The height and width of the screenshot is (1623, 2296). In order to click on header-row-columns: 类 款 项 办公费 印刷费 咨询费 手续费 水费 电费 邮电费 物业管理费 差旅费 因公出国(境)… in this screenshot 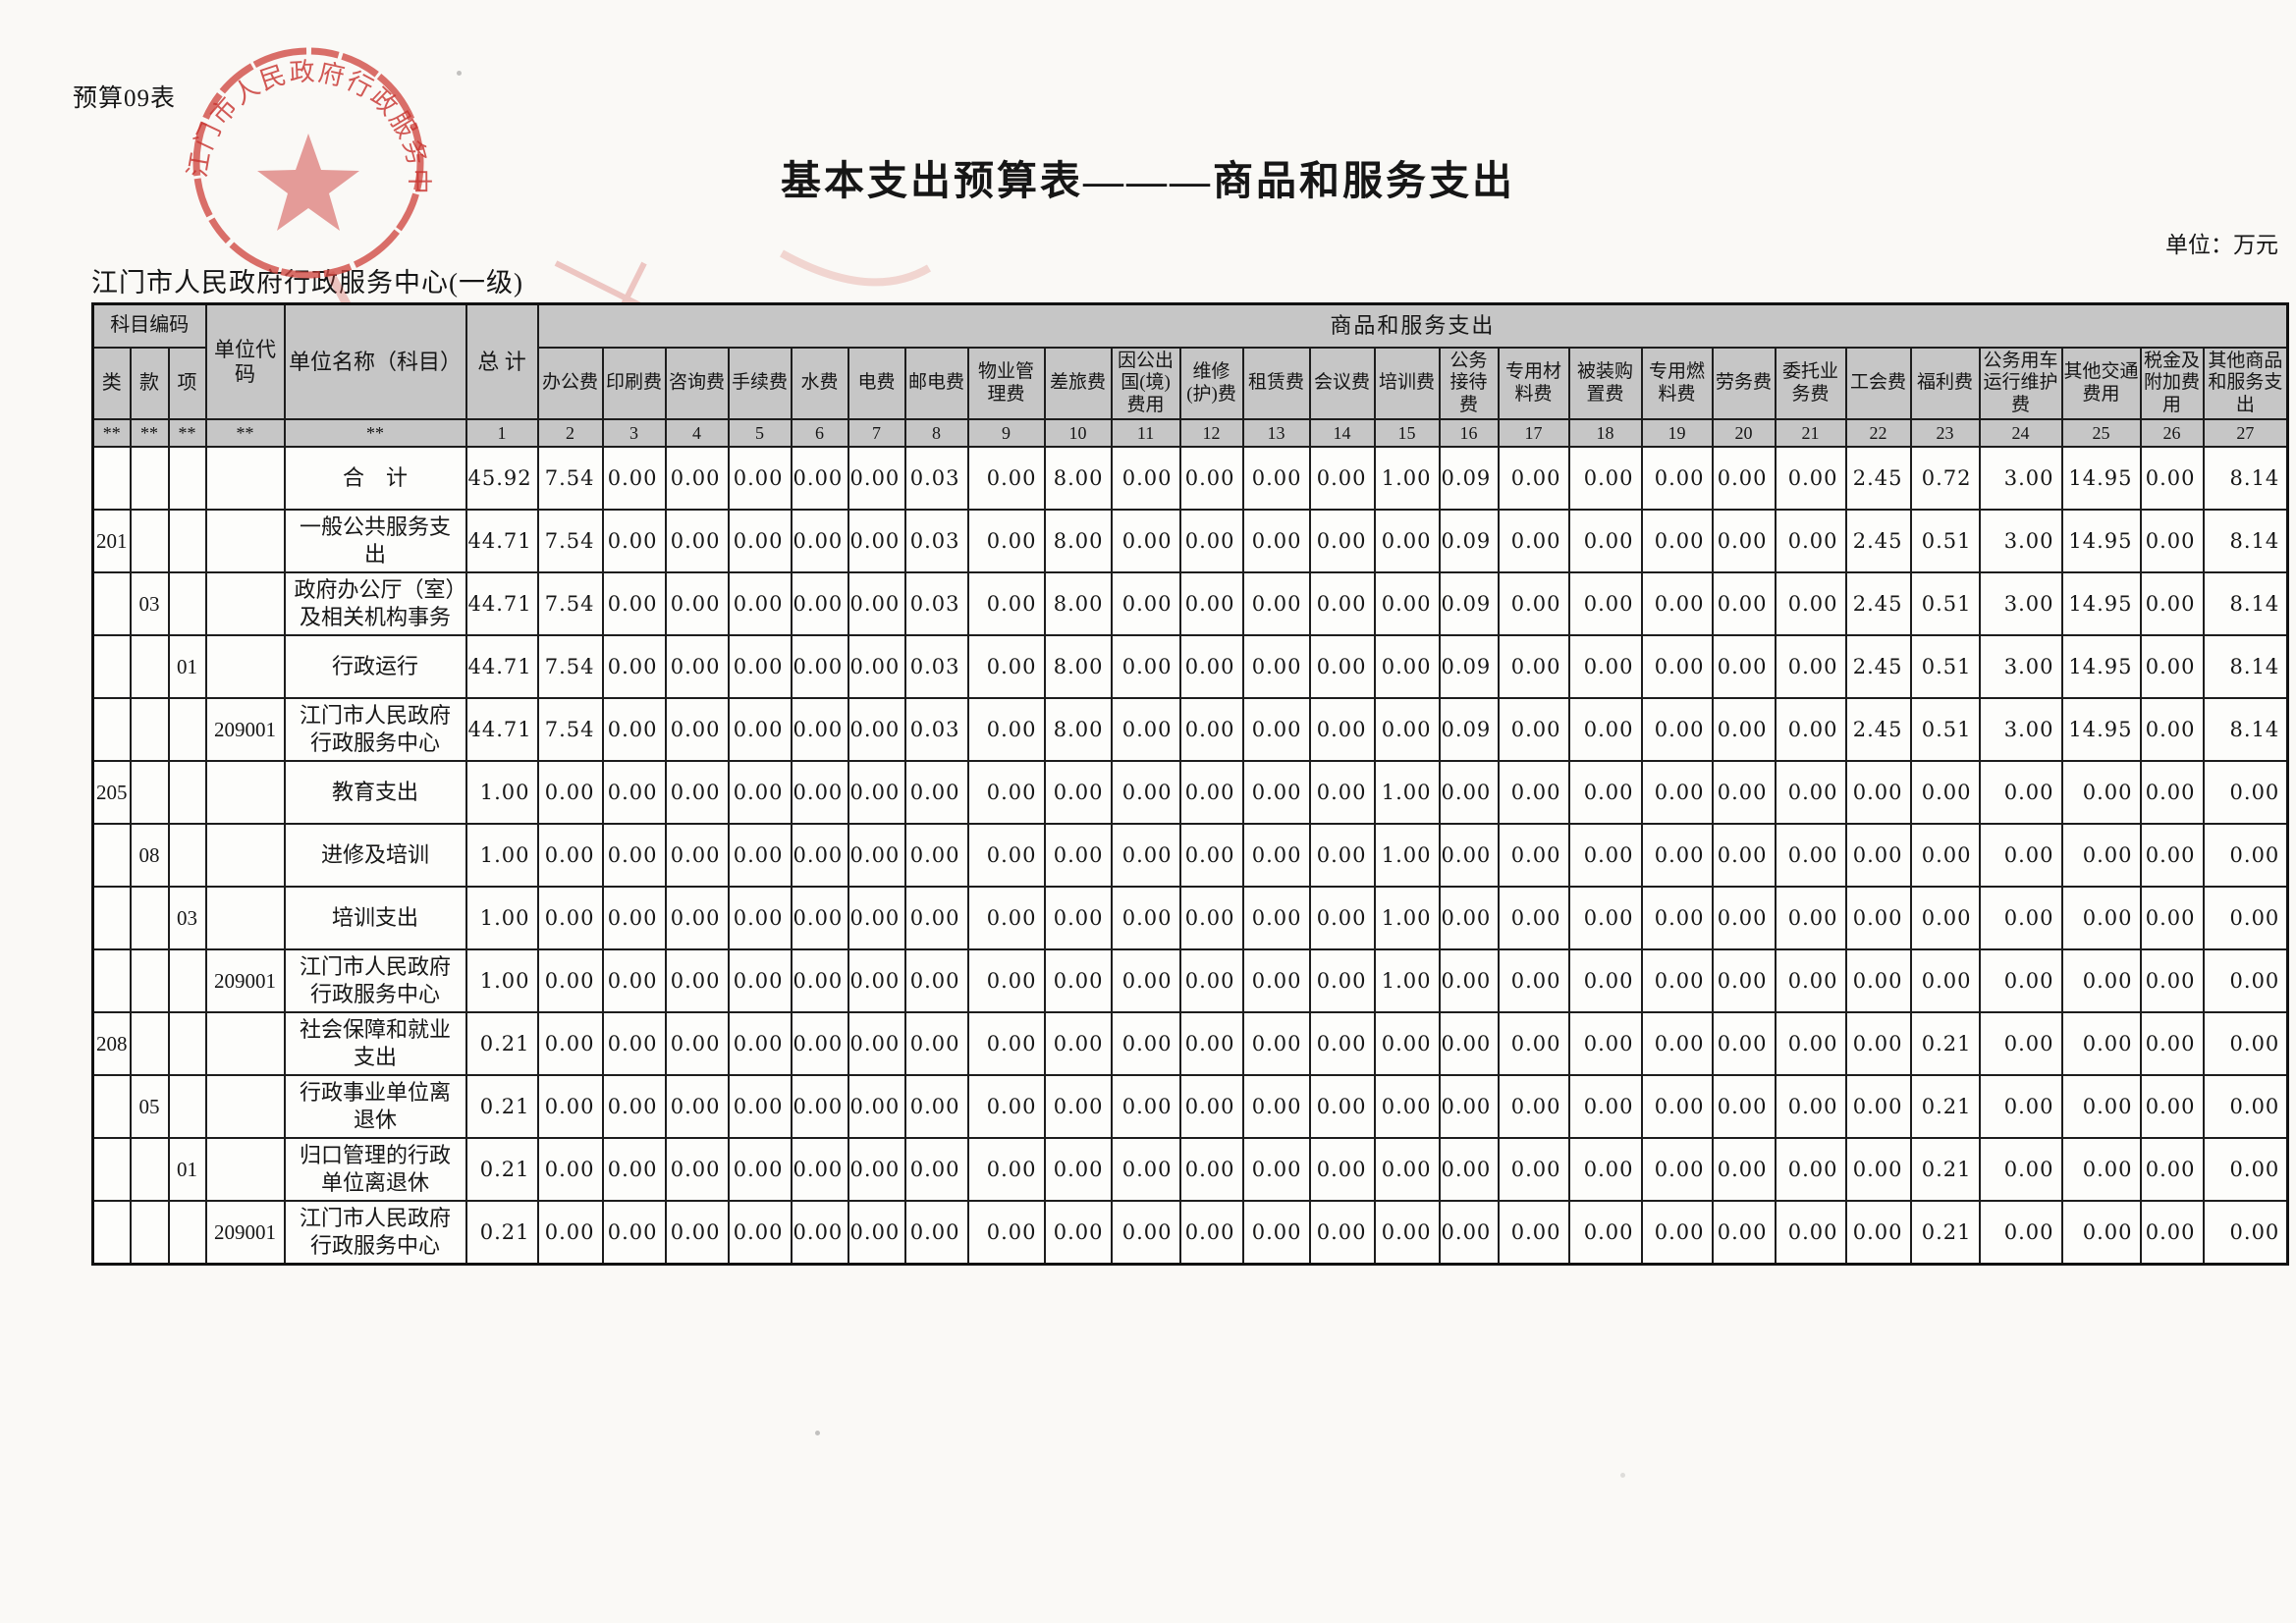, I will do `click(1190, 383)`.